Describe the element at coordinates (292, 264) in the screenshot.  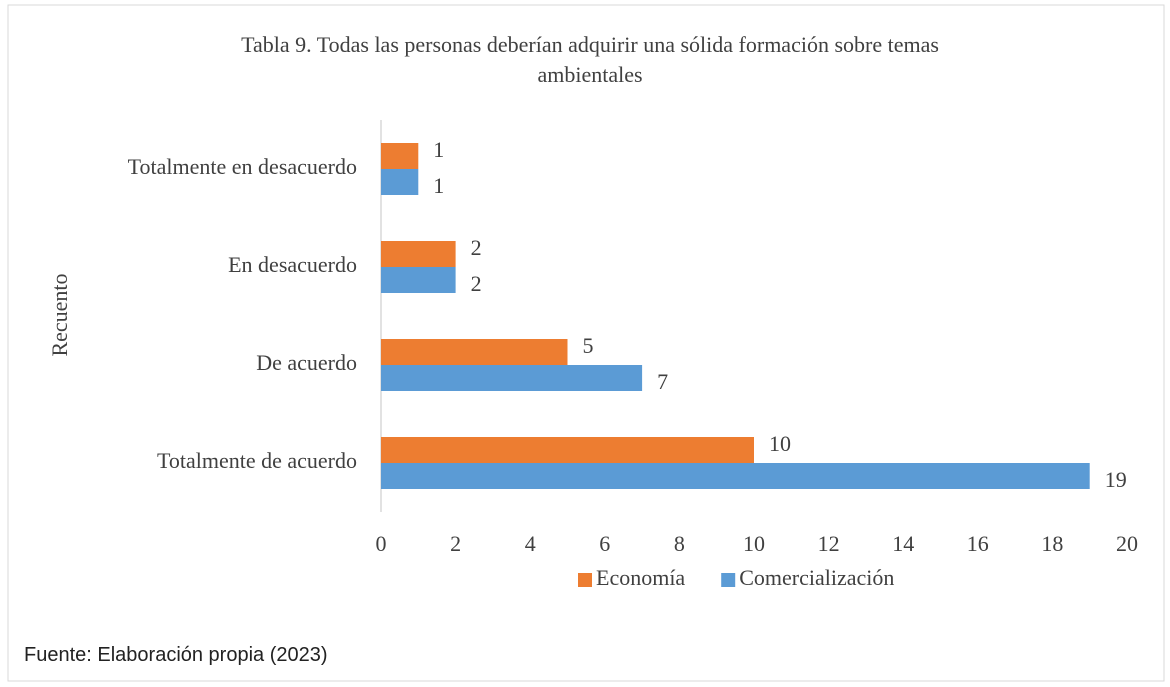
I see `y-tick-label: En desacuerdo` at that location.